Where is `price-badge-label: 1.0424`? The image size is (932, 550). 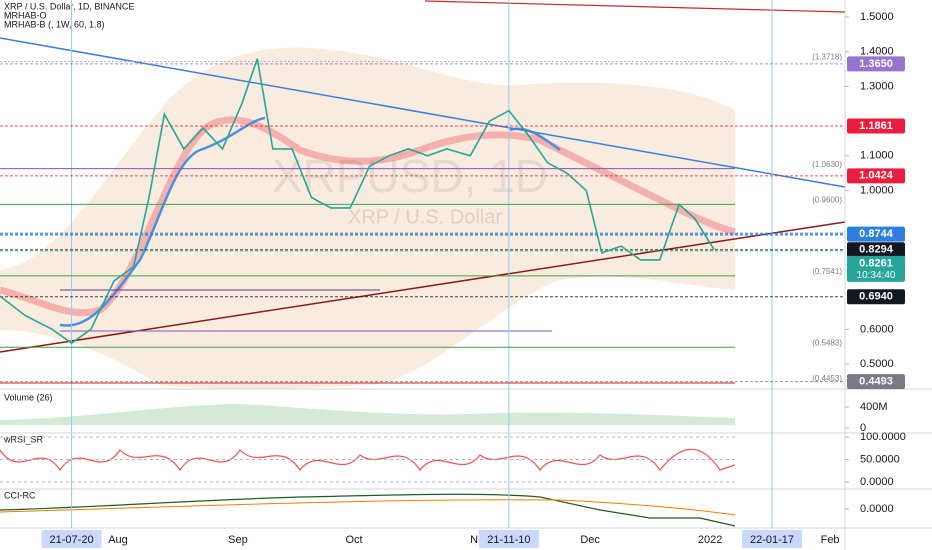 price-badge-label: 1.0424 is located at coordinates (876, 176).